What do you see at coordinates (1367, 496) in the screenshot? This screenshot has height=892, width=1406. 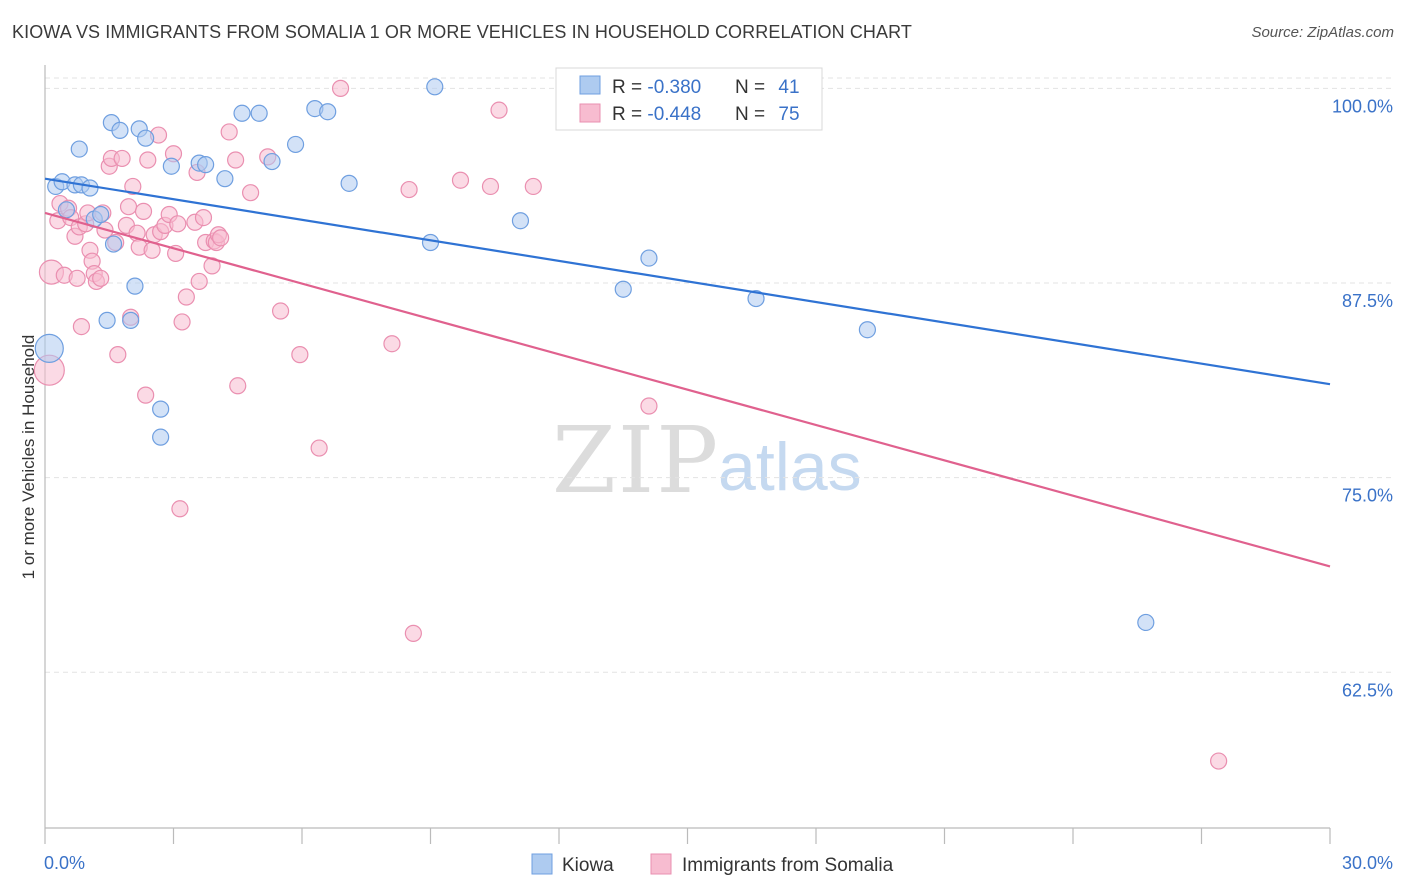 I see `y-tick-label: 75.0%` at bounding box center [1367, 496].